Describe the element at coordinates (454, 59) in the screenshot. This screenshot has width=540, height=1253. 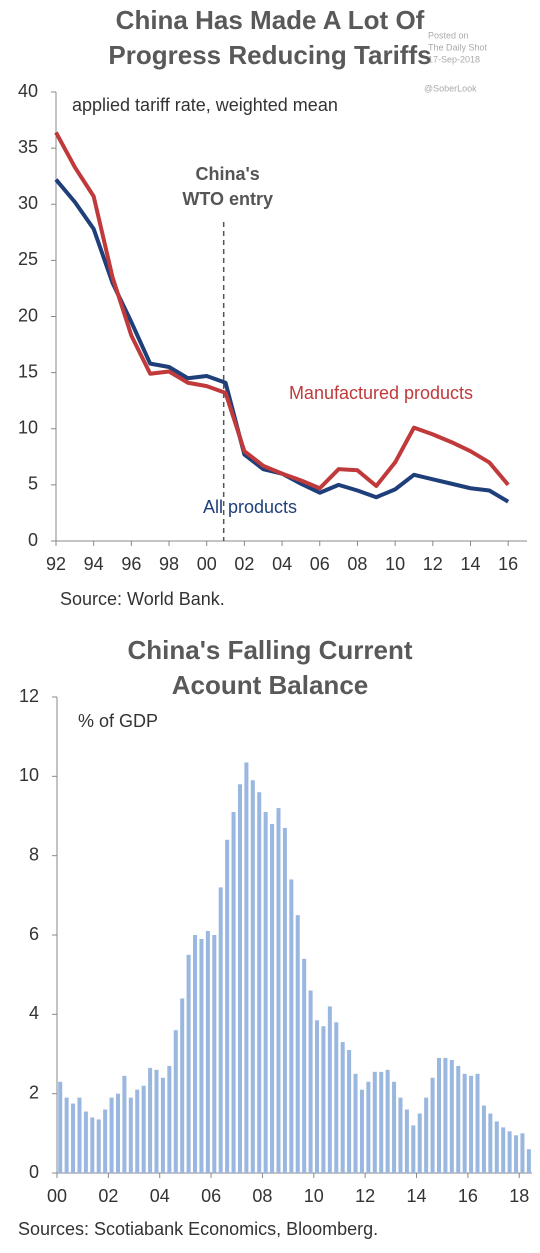
I see `watermark: 17-Sep-2018` at that location.